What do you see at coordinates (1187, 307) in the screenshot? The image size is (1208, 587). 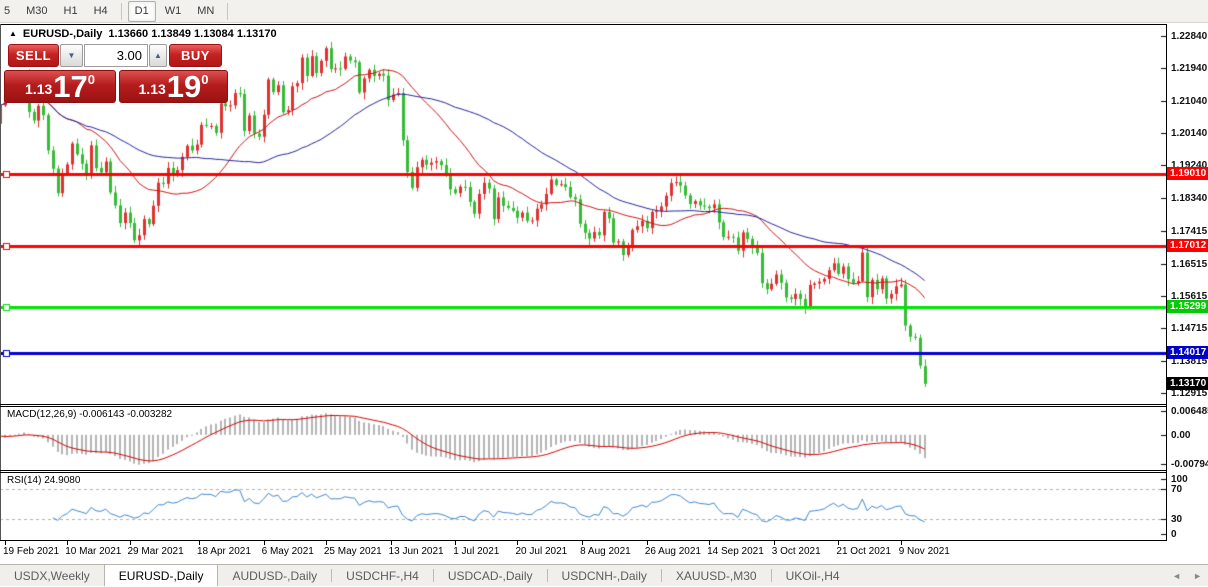 I see `horizontal-line-price-tag: 1.15299` at bounding box center [1187, 307].